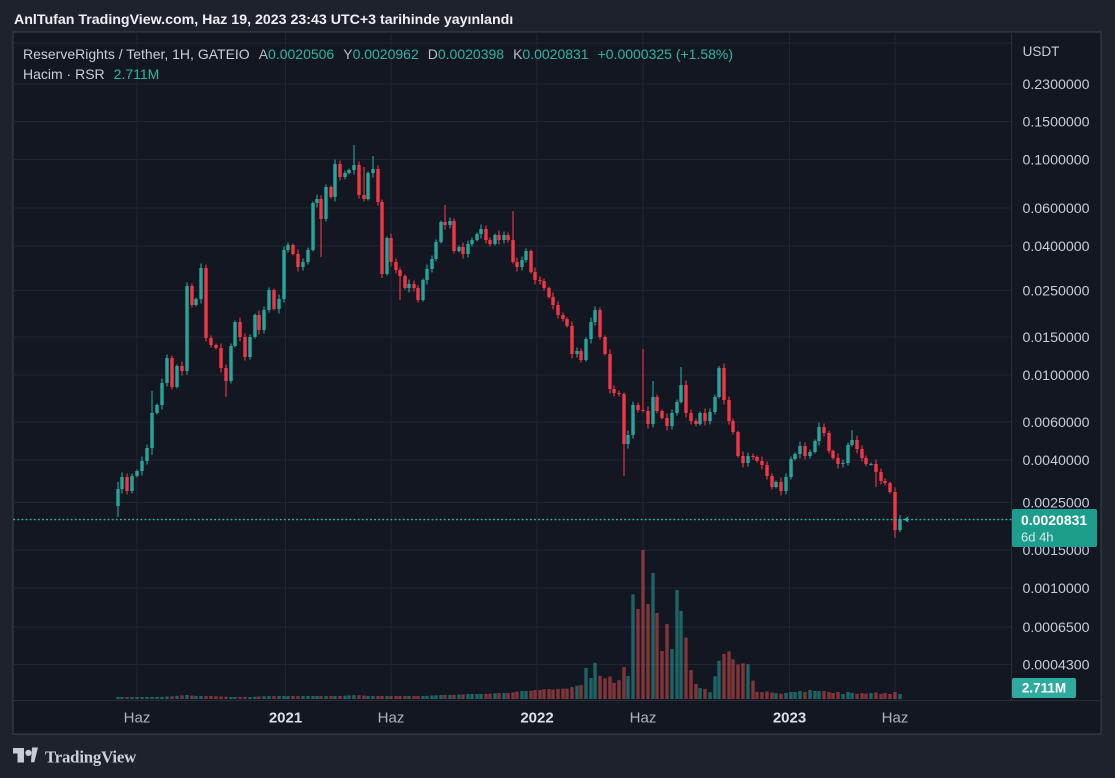 The width and height of the screenshot is (1115, 778). What do you see at coordinates (1055, 376) in the screenshot?
I see `svg-text: 0.0100000` at bounding box center [1055, 376].